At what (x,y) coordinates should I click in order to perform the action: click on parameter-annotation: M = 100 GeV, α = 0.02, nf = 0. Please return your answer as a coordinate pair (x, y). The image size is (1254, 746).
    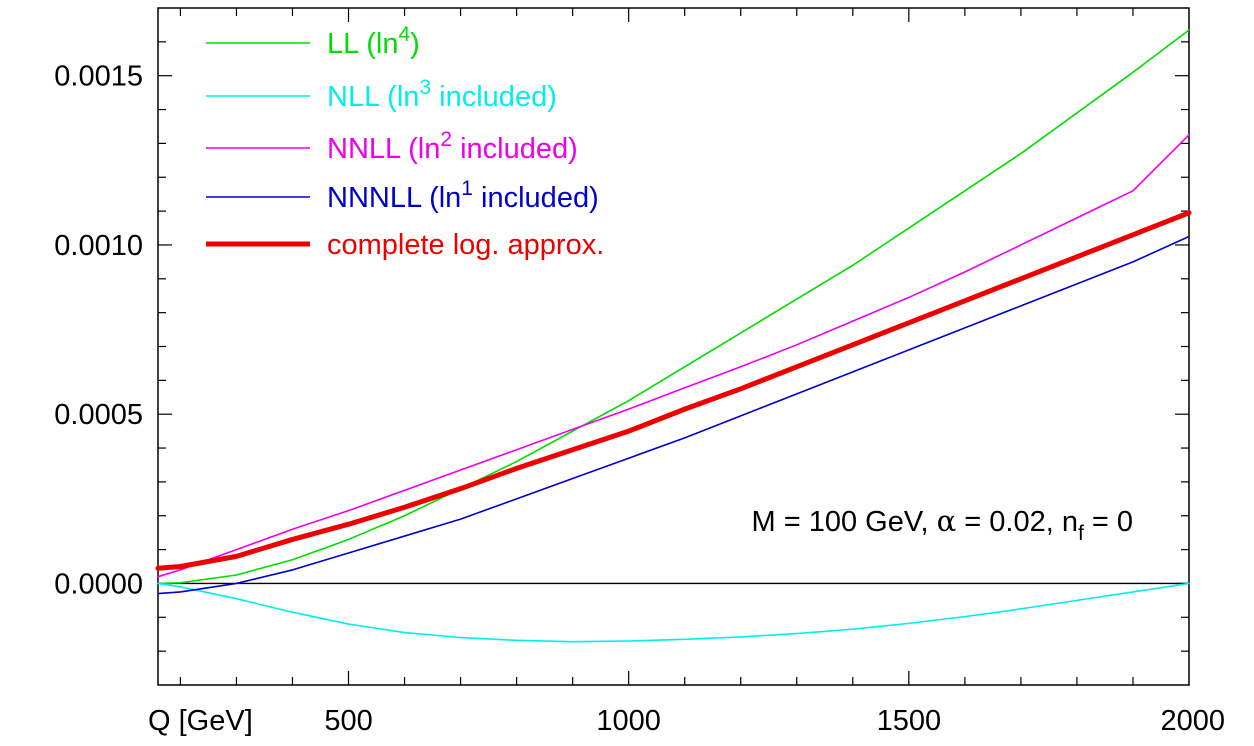
    Looking at the image, I should click on (942, 524).